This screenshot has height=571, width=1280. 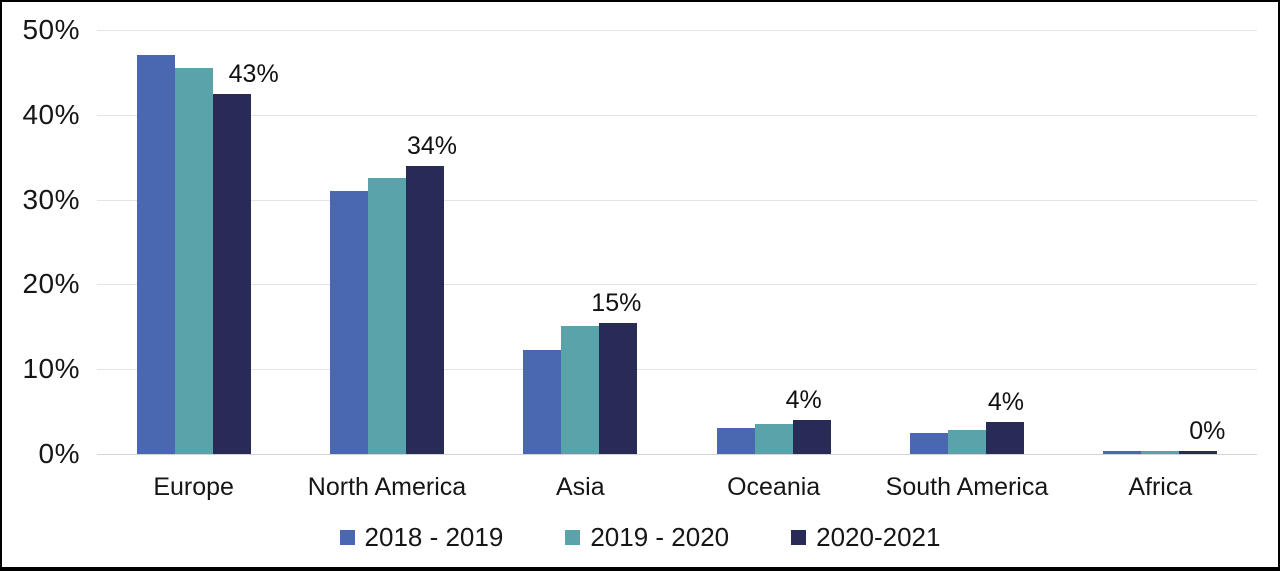 What do you see at coordinates (618, 388) in the screenshot?
I see `bar-asia-2020-2021` at bounding box center [618, 388].